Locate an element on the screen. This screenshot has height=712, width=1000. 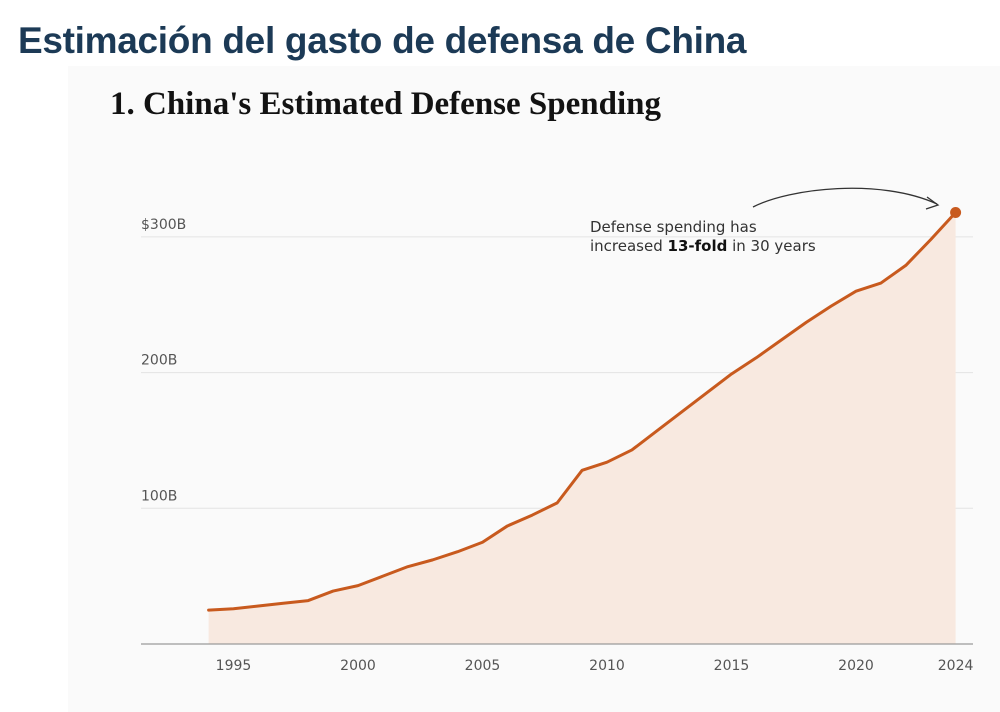
page-title: Estimación del gasto de defensa de China is located at coordinates (382, 40).